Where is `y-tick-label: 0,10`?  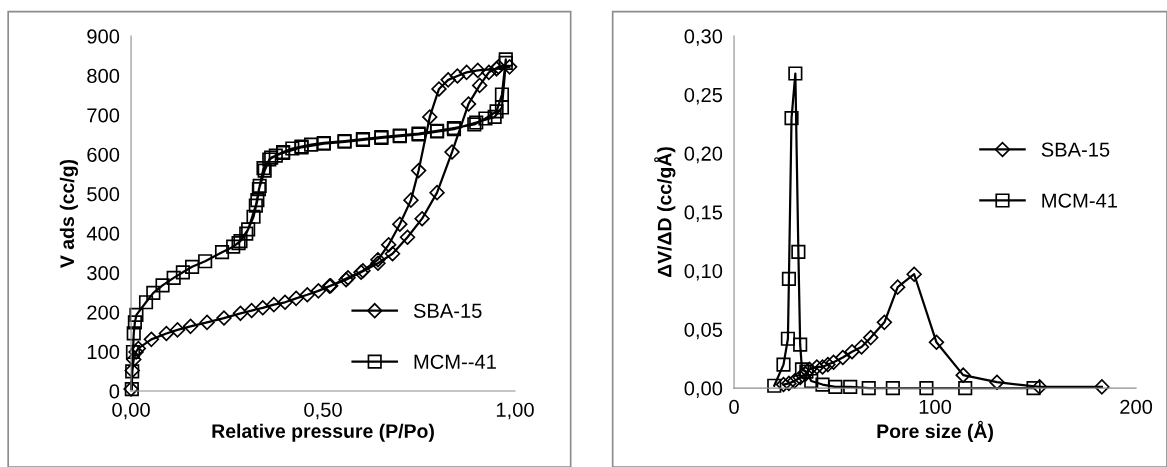 y-tick-label: 0,10 is located at coordinates (703, 272).